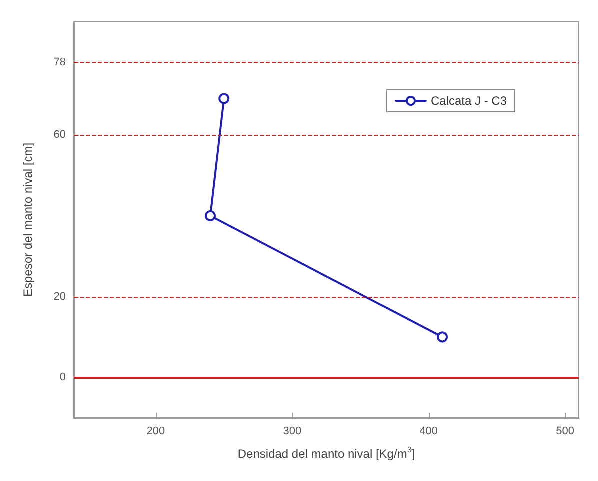 The height and width of the screenshot is (481, 598). Describe the element at coordinates (60, 296) in the screenshot. I see `y-tick-label: 20` at that location.